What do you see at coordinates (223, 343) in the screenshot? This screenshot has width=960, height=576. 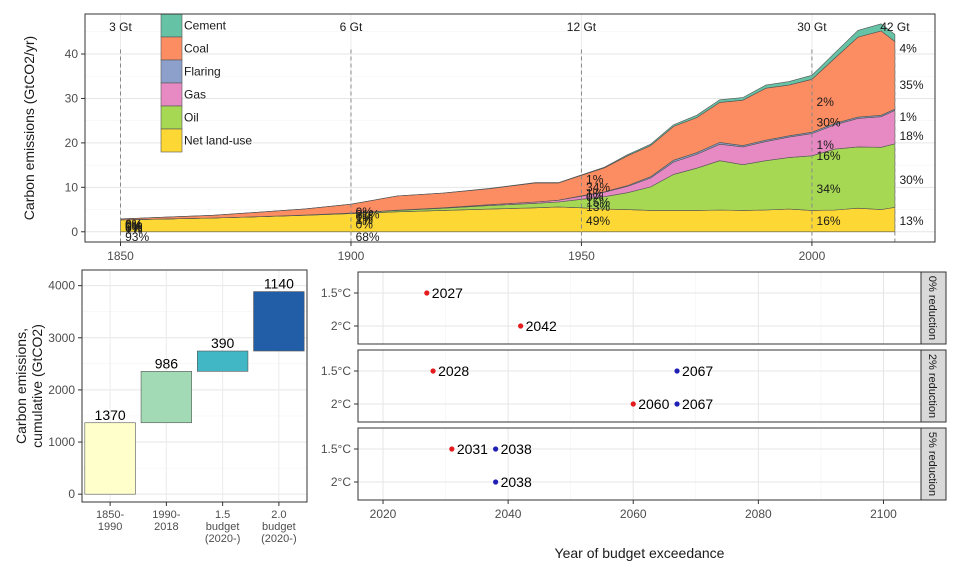 I see `bar-value-label: 390` at bounding box center [223, 343].